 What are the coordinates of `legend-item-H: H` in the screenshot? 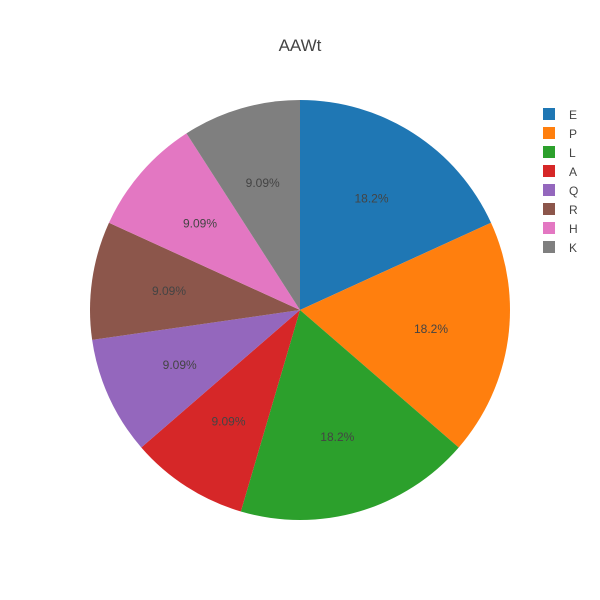 It's located at (560, 229).